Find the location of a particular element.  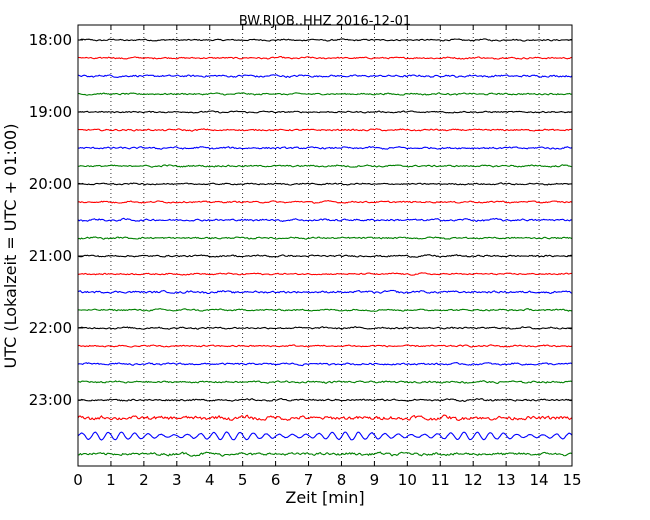

y-tick-label: 21:00 is located at coordinates (50, 256).